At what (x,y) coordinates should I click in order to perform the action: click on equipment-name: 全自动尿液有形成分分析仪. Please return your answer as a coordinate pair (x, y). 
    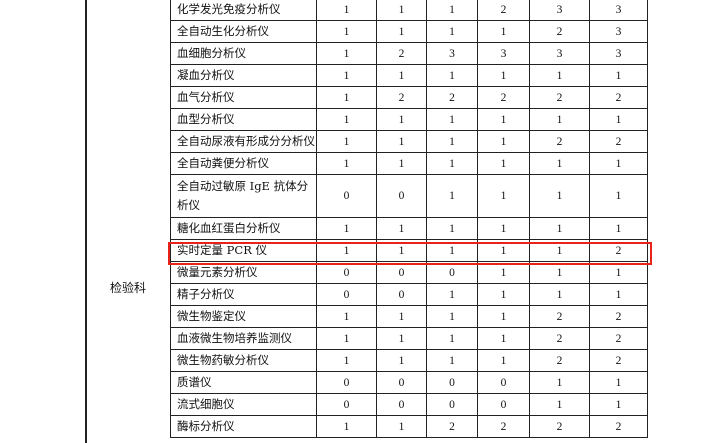
    Looking at the image, I should click on (243, 141).